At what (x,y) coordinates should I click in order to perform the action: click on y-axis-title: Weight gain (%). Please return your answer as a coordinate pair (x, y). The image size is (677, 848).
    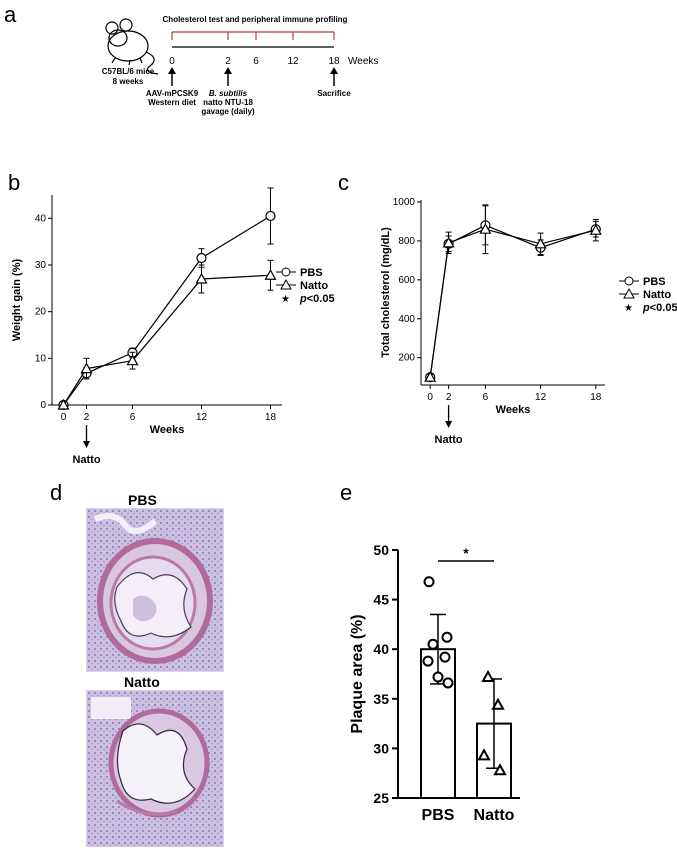
    Looking at the image, I should click on (17, 300).